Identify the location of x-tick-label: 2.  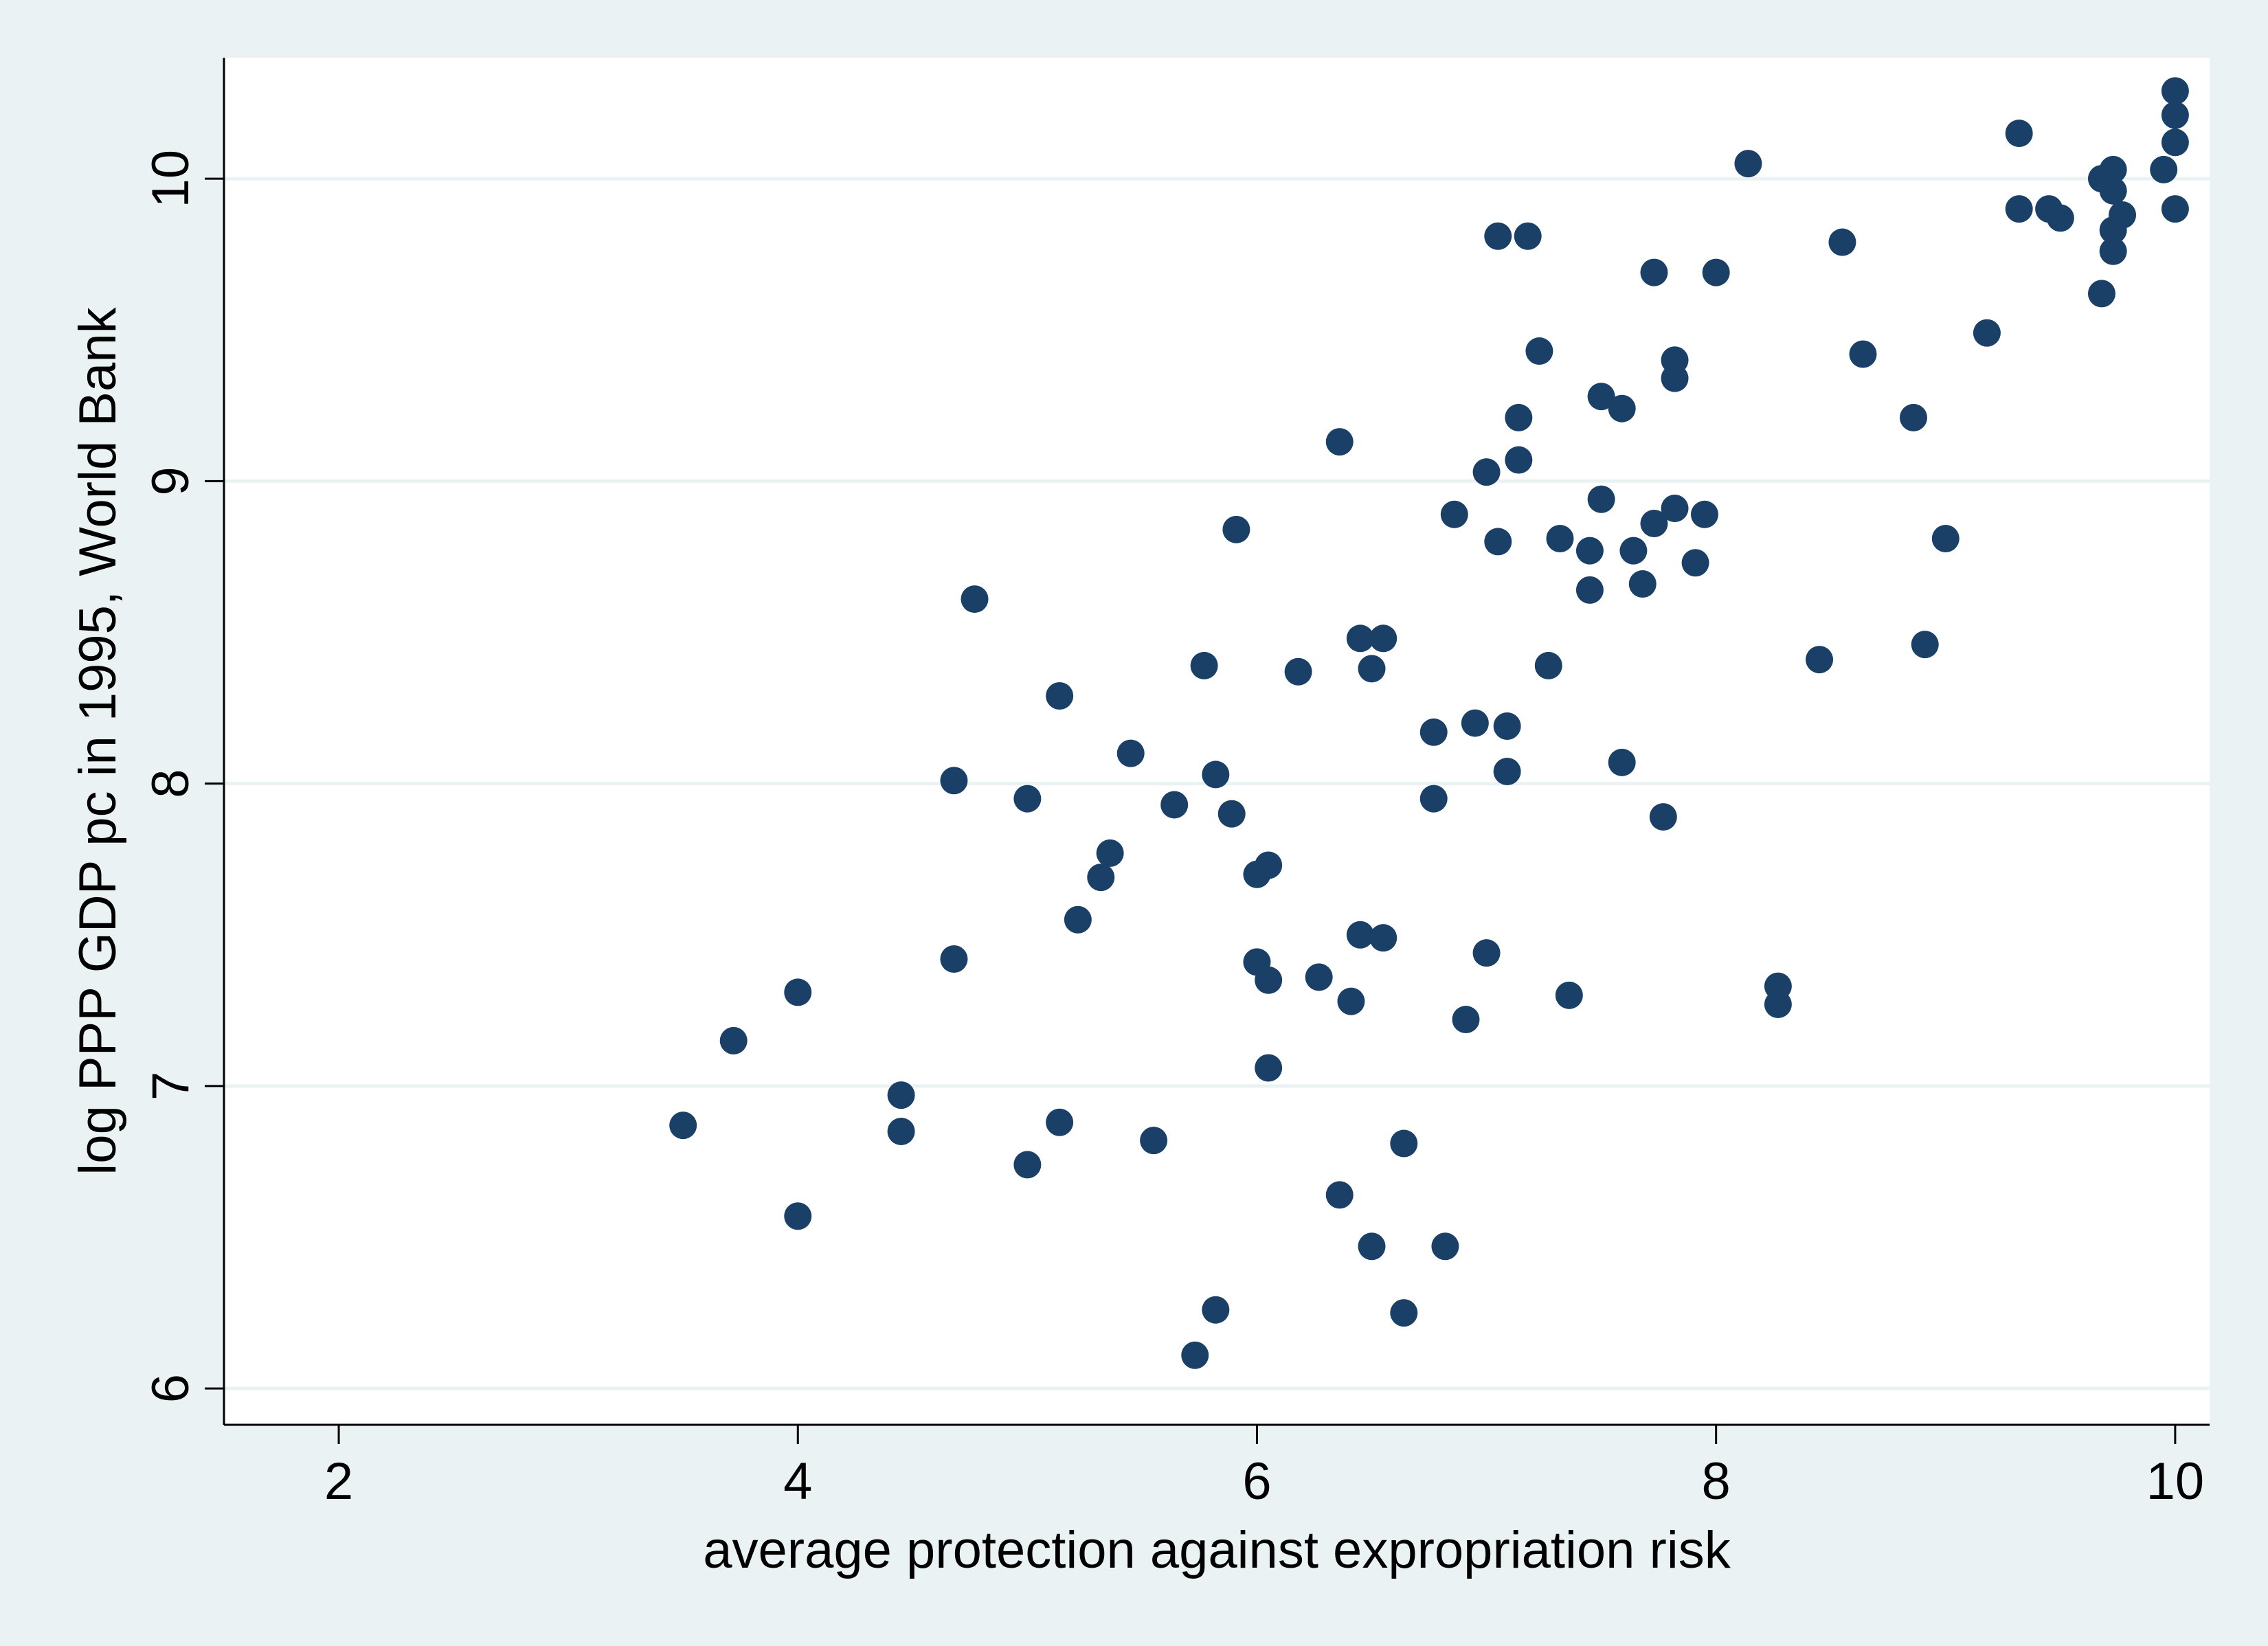
(338, 1481).